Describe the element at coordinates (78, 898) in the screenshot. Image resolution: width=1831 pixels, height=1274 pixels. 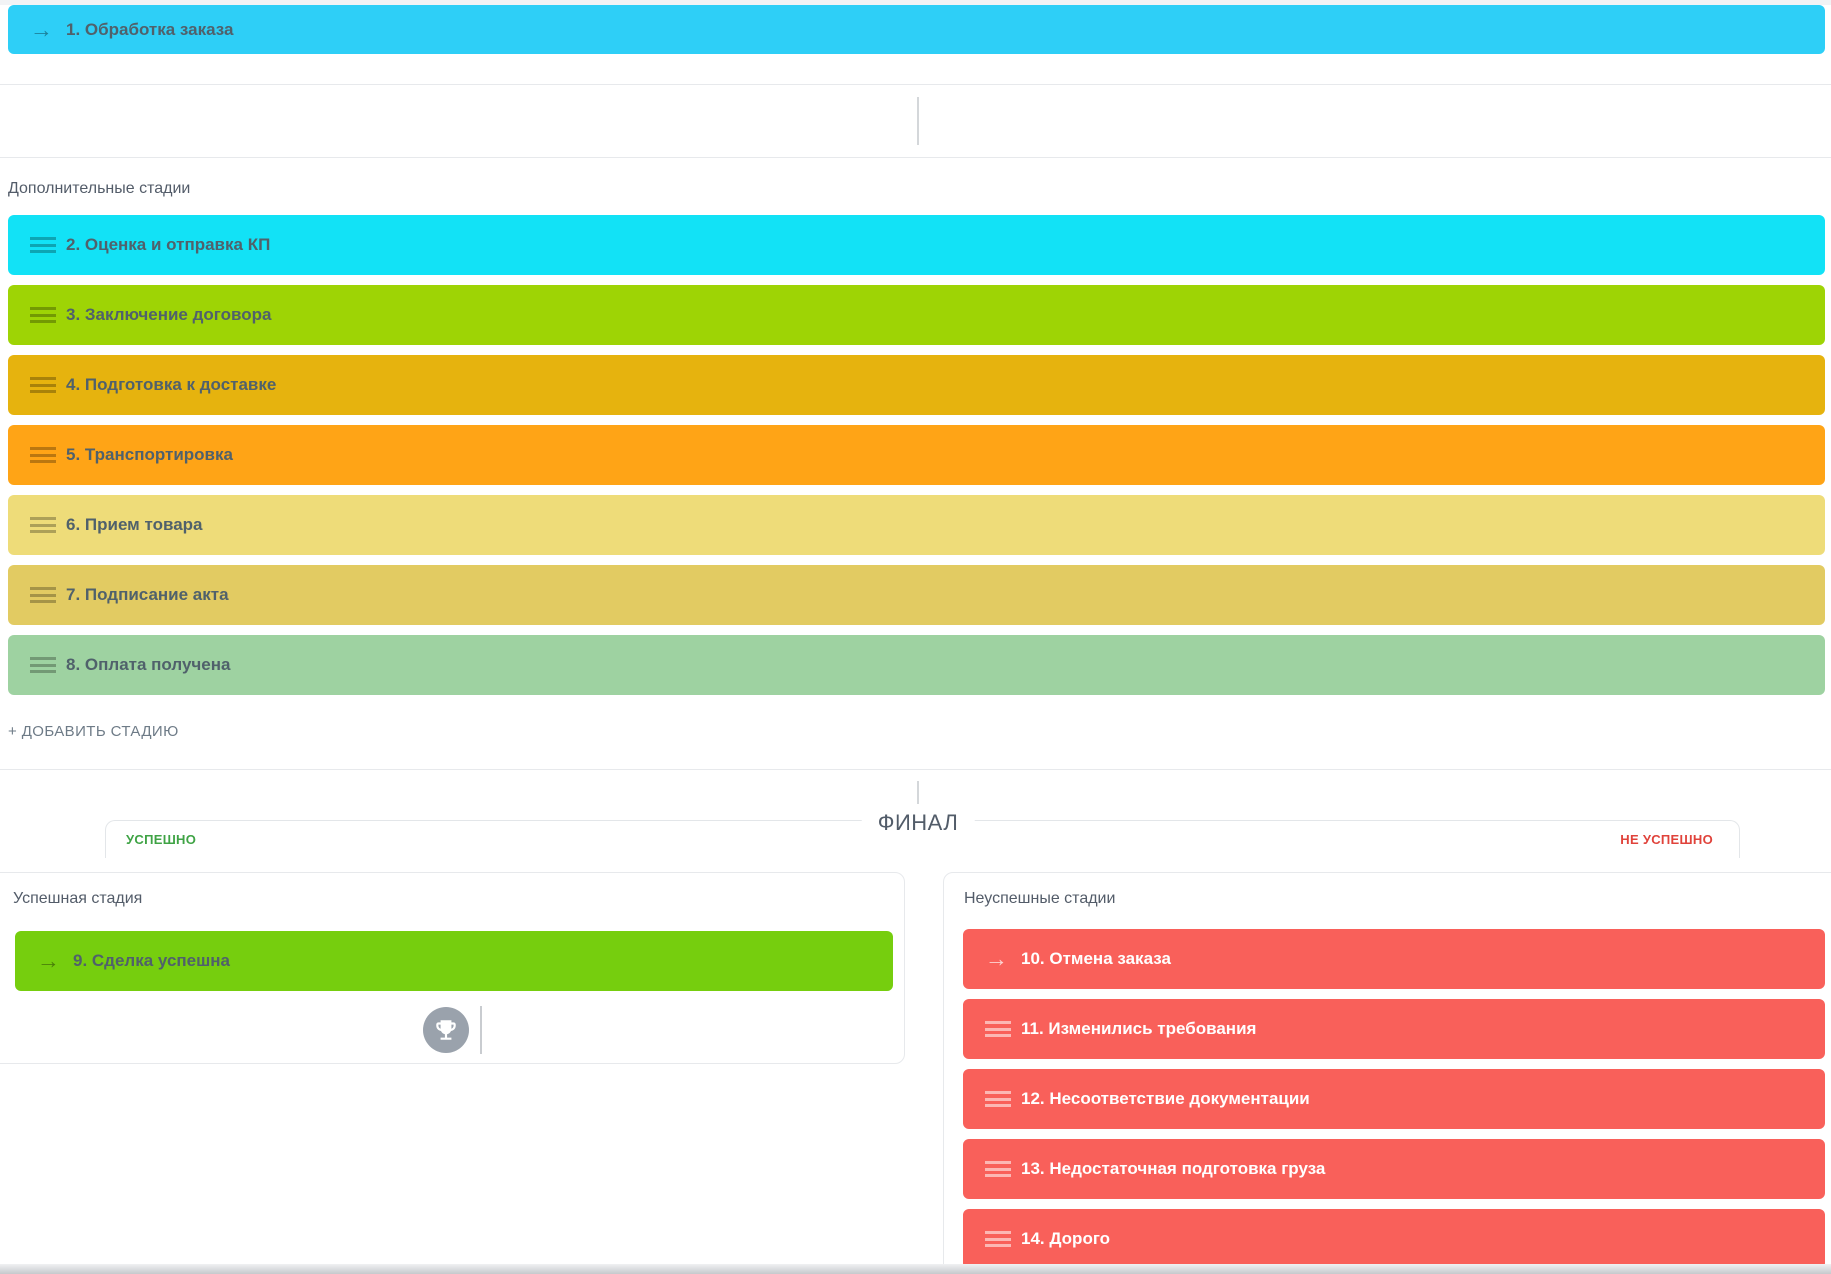
I see `success-card-title: Успешная стадия` at that location.